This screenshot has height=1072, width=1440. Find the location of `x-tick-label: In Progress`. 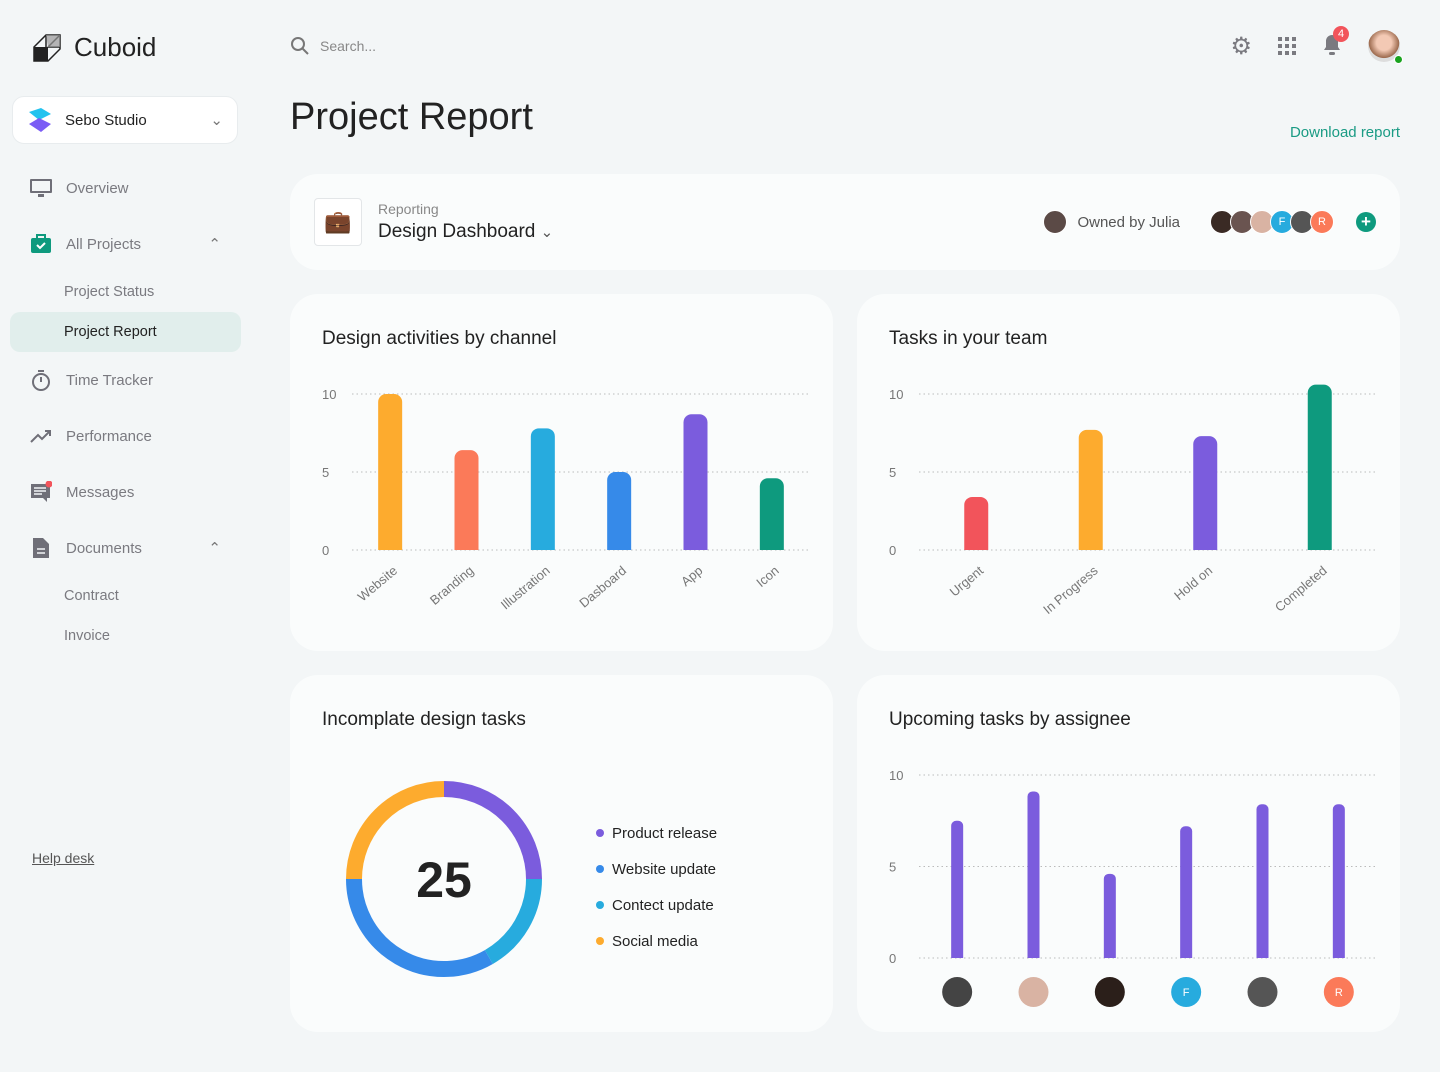

x-tick-label: In Progress is located at coordinates (1070, 589).